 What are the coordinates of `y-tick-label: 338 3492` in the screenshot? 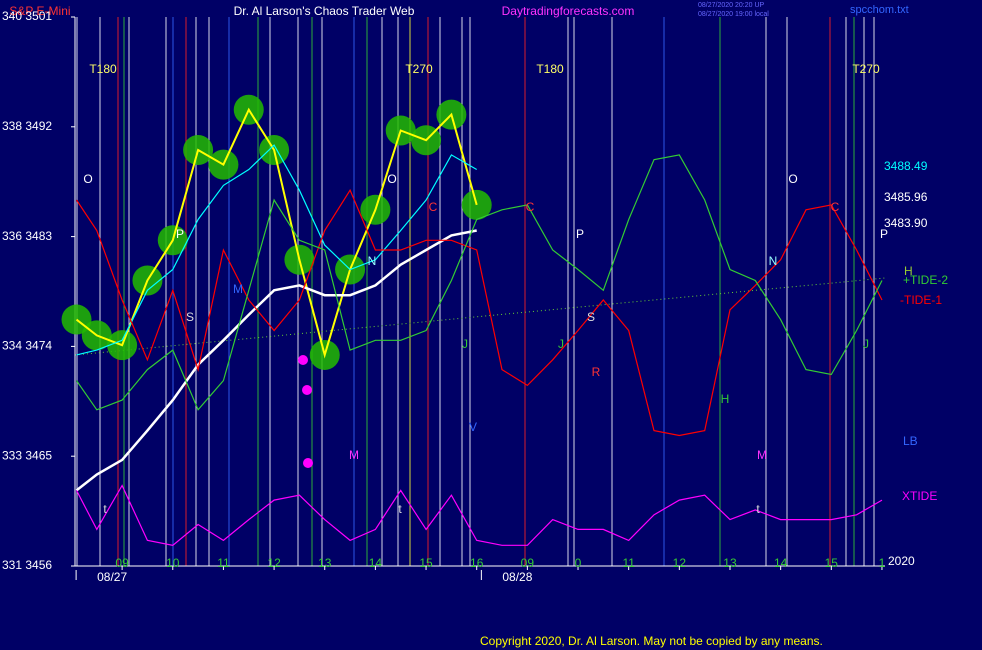 It's located at (27, 126).